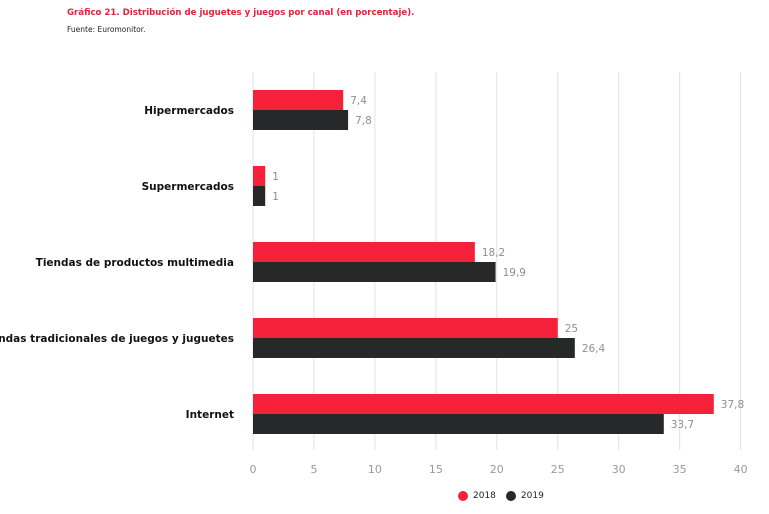 This screenshot has width=769, height=514. I want to click on legend-item-2018: 2018, so click(477, 496).